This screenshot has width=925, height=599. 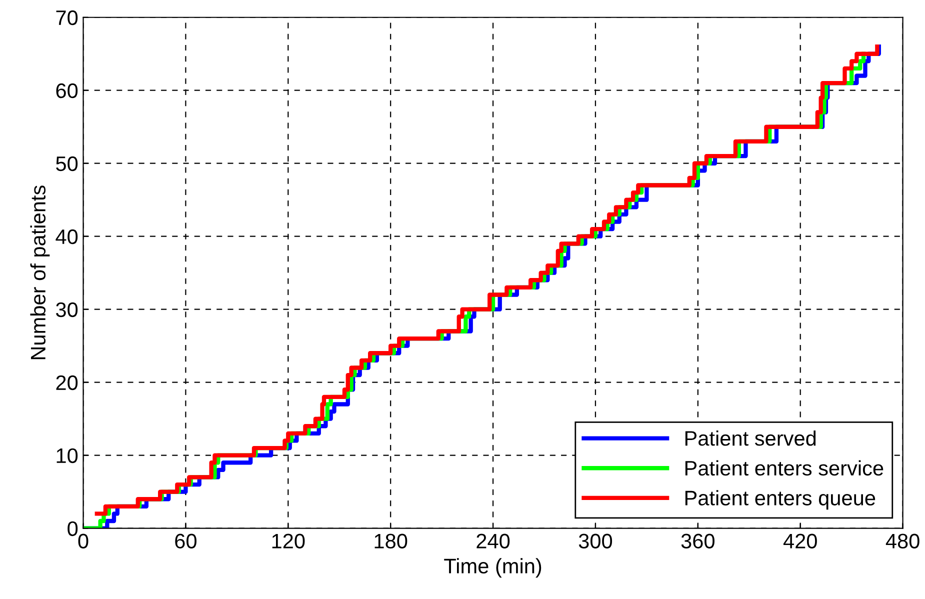 I want to click on x-tick-label: 480, so click(x=903, y=541).